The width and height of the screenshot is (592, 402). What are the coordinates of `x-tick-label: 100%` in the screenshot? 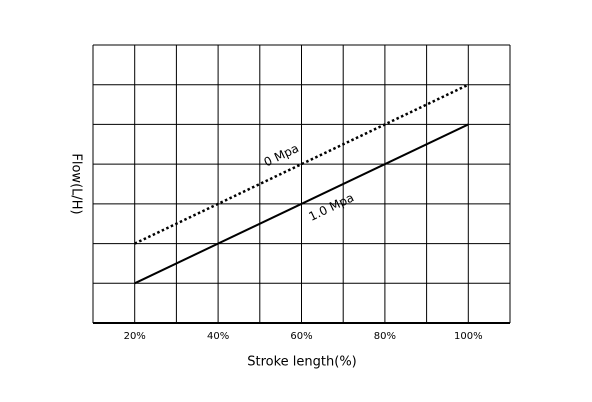 It's located at (468, 336).